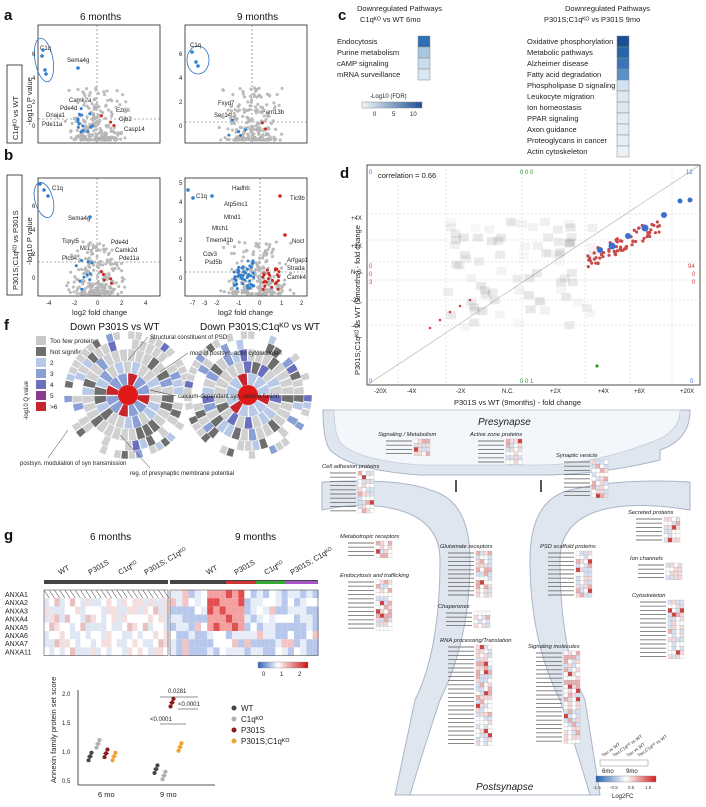  What do you see at coordinates (380, 392) in the screenshot?
I see `d-xtick-0: -20X` at bounding box center [380, 392].